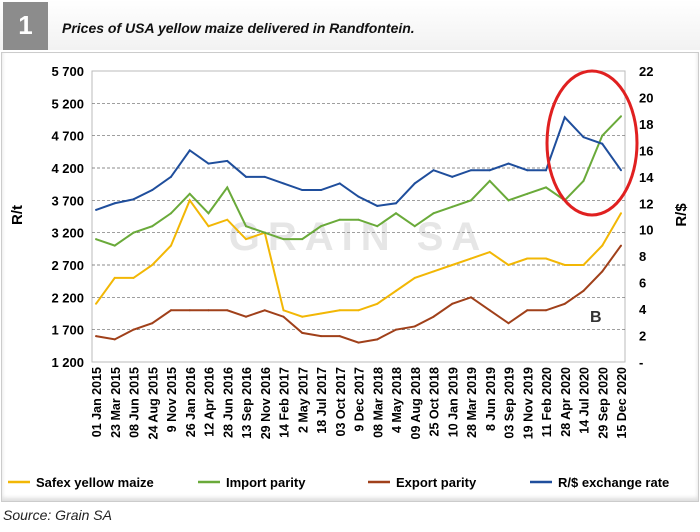 The height and width of the screenshot is (532, 700). Describe the element at coordinates (596, 317) in the screenshot. I see `annotation-b: B` at that location.